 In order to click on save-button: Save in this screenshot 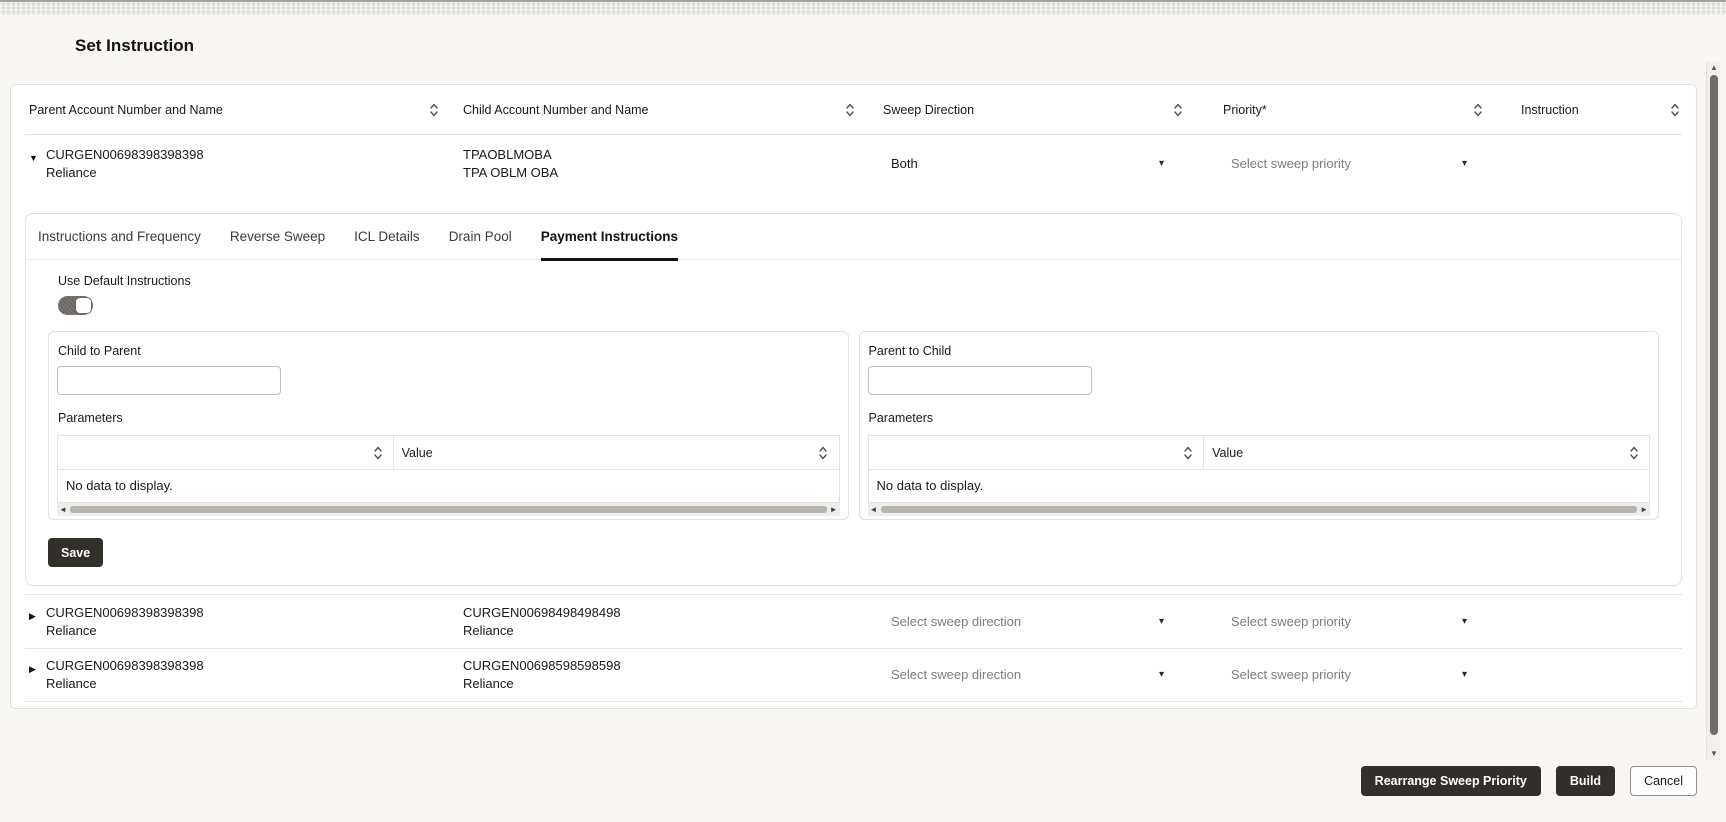, I will do `click(76, 552)`.